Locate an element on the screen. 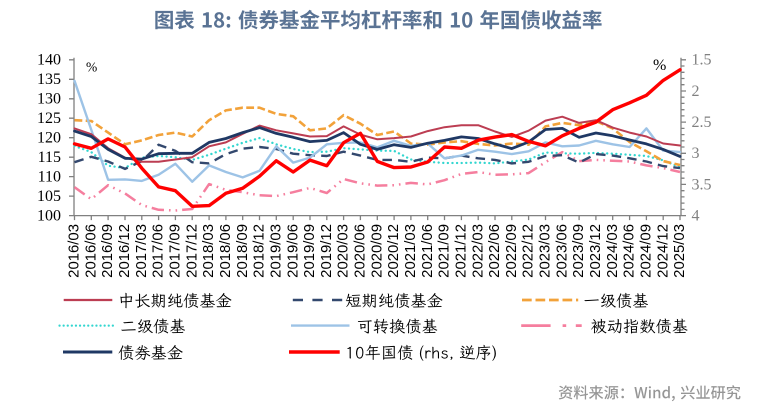  svg-text: 2025/03 is located at coordinates (680, 251).